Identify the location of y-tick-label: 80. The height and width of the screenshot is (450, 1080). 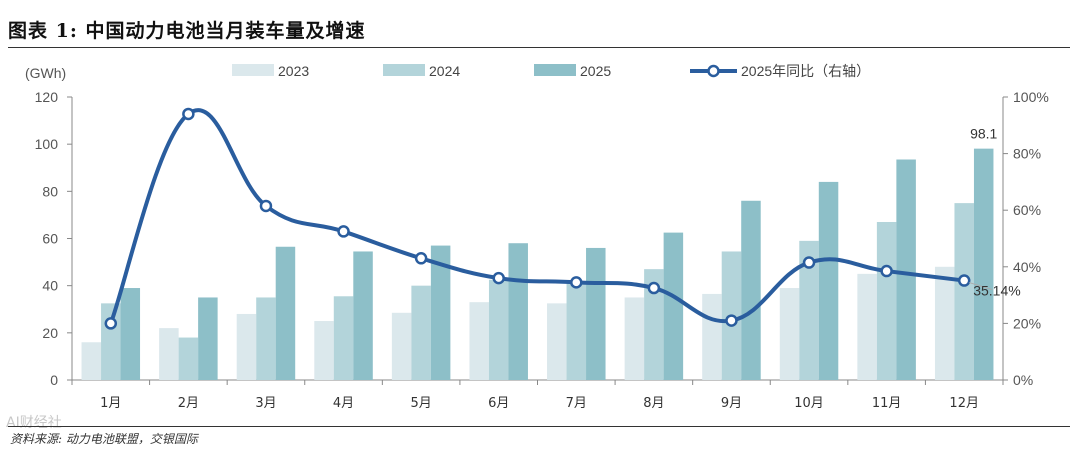
(50, 191).